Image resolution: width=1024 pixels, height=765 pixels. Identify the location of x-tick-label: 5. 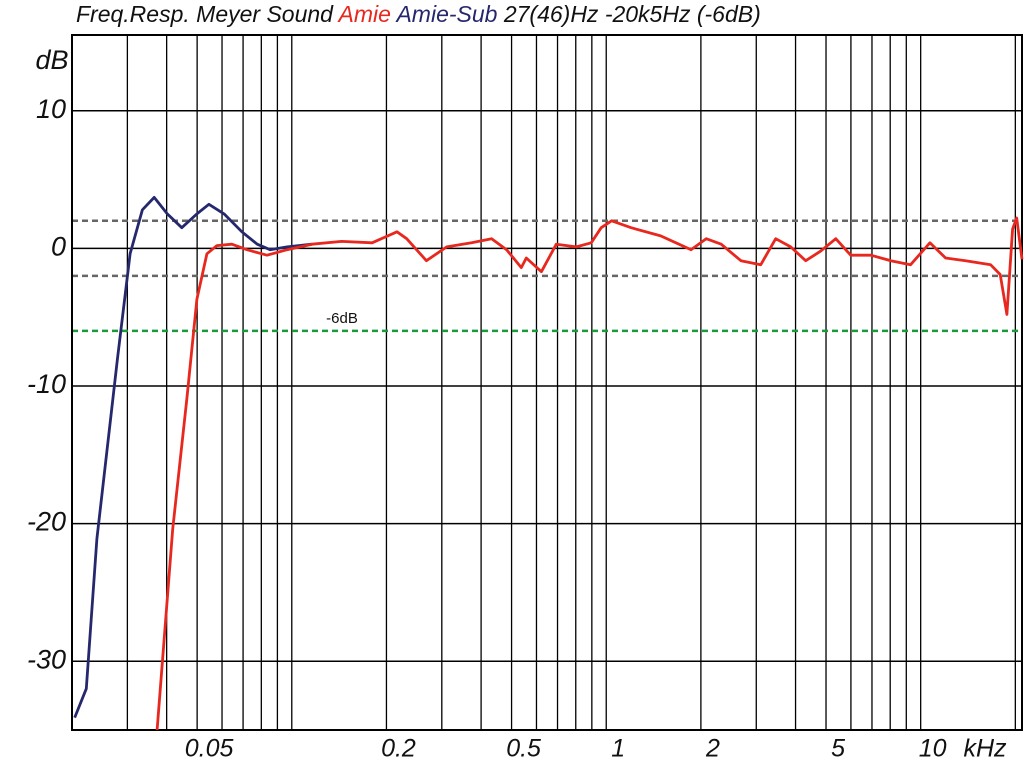
(838, 749).